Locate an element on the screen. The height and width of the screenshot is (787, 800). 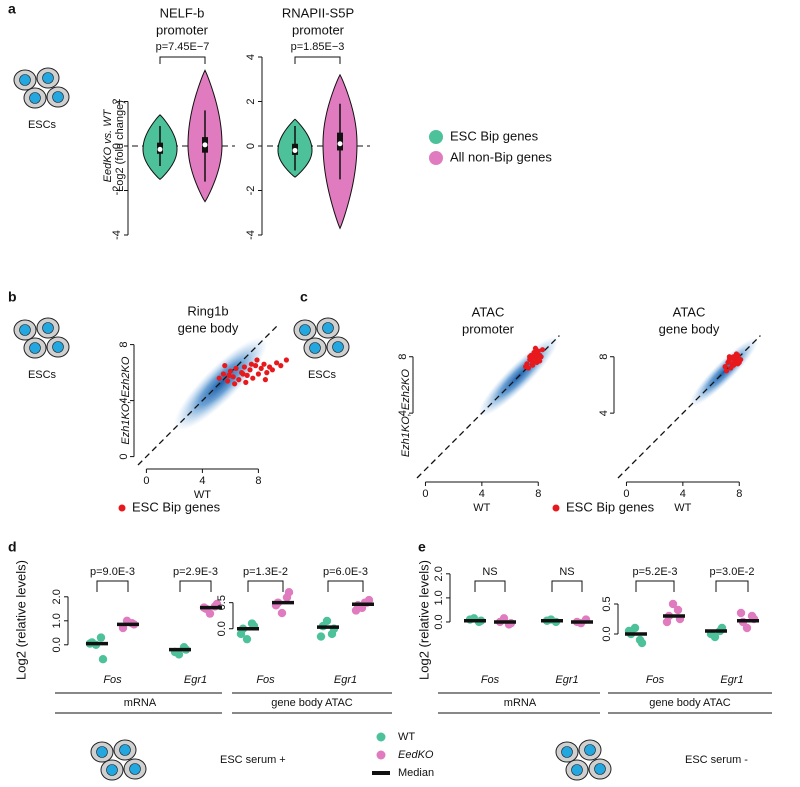
y-tick-label: 0 is located at coordinates (117, 146).